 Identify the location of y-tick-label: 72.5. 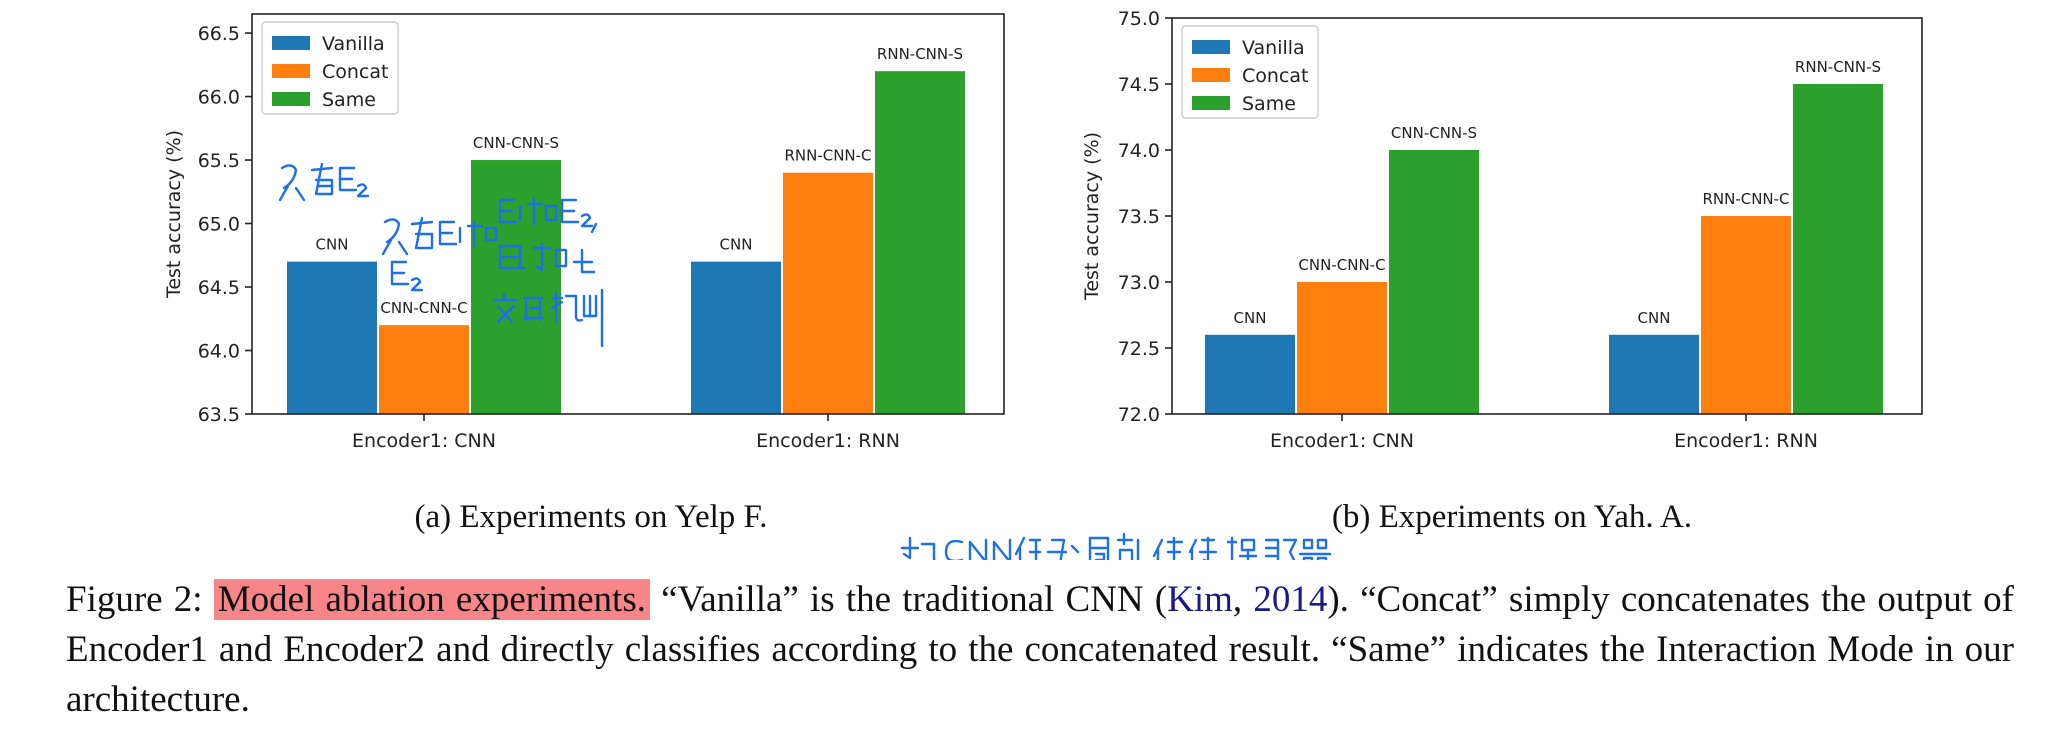
(1139, 349).